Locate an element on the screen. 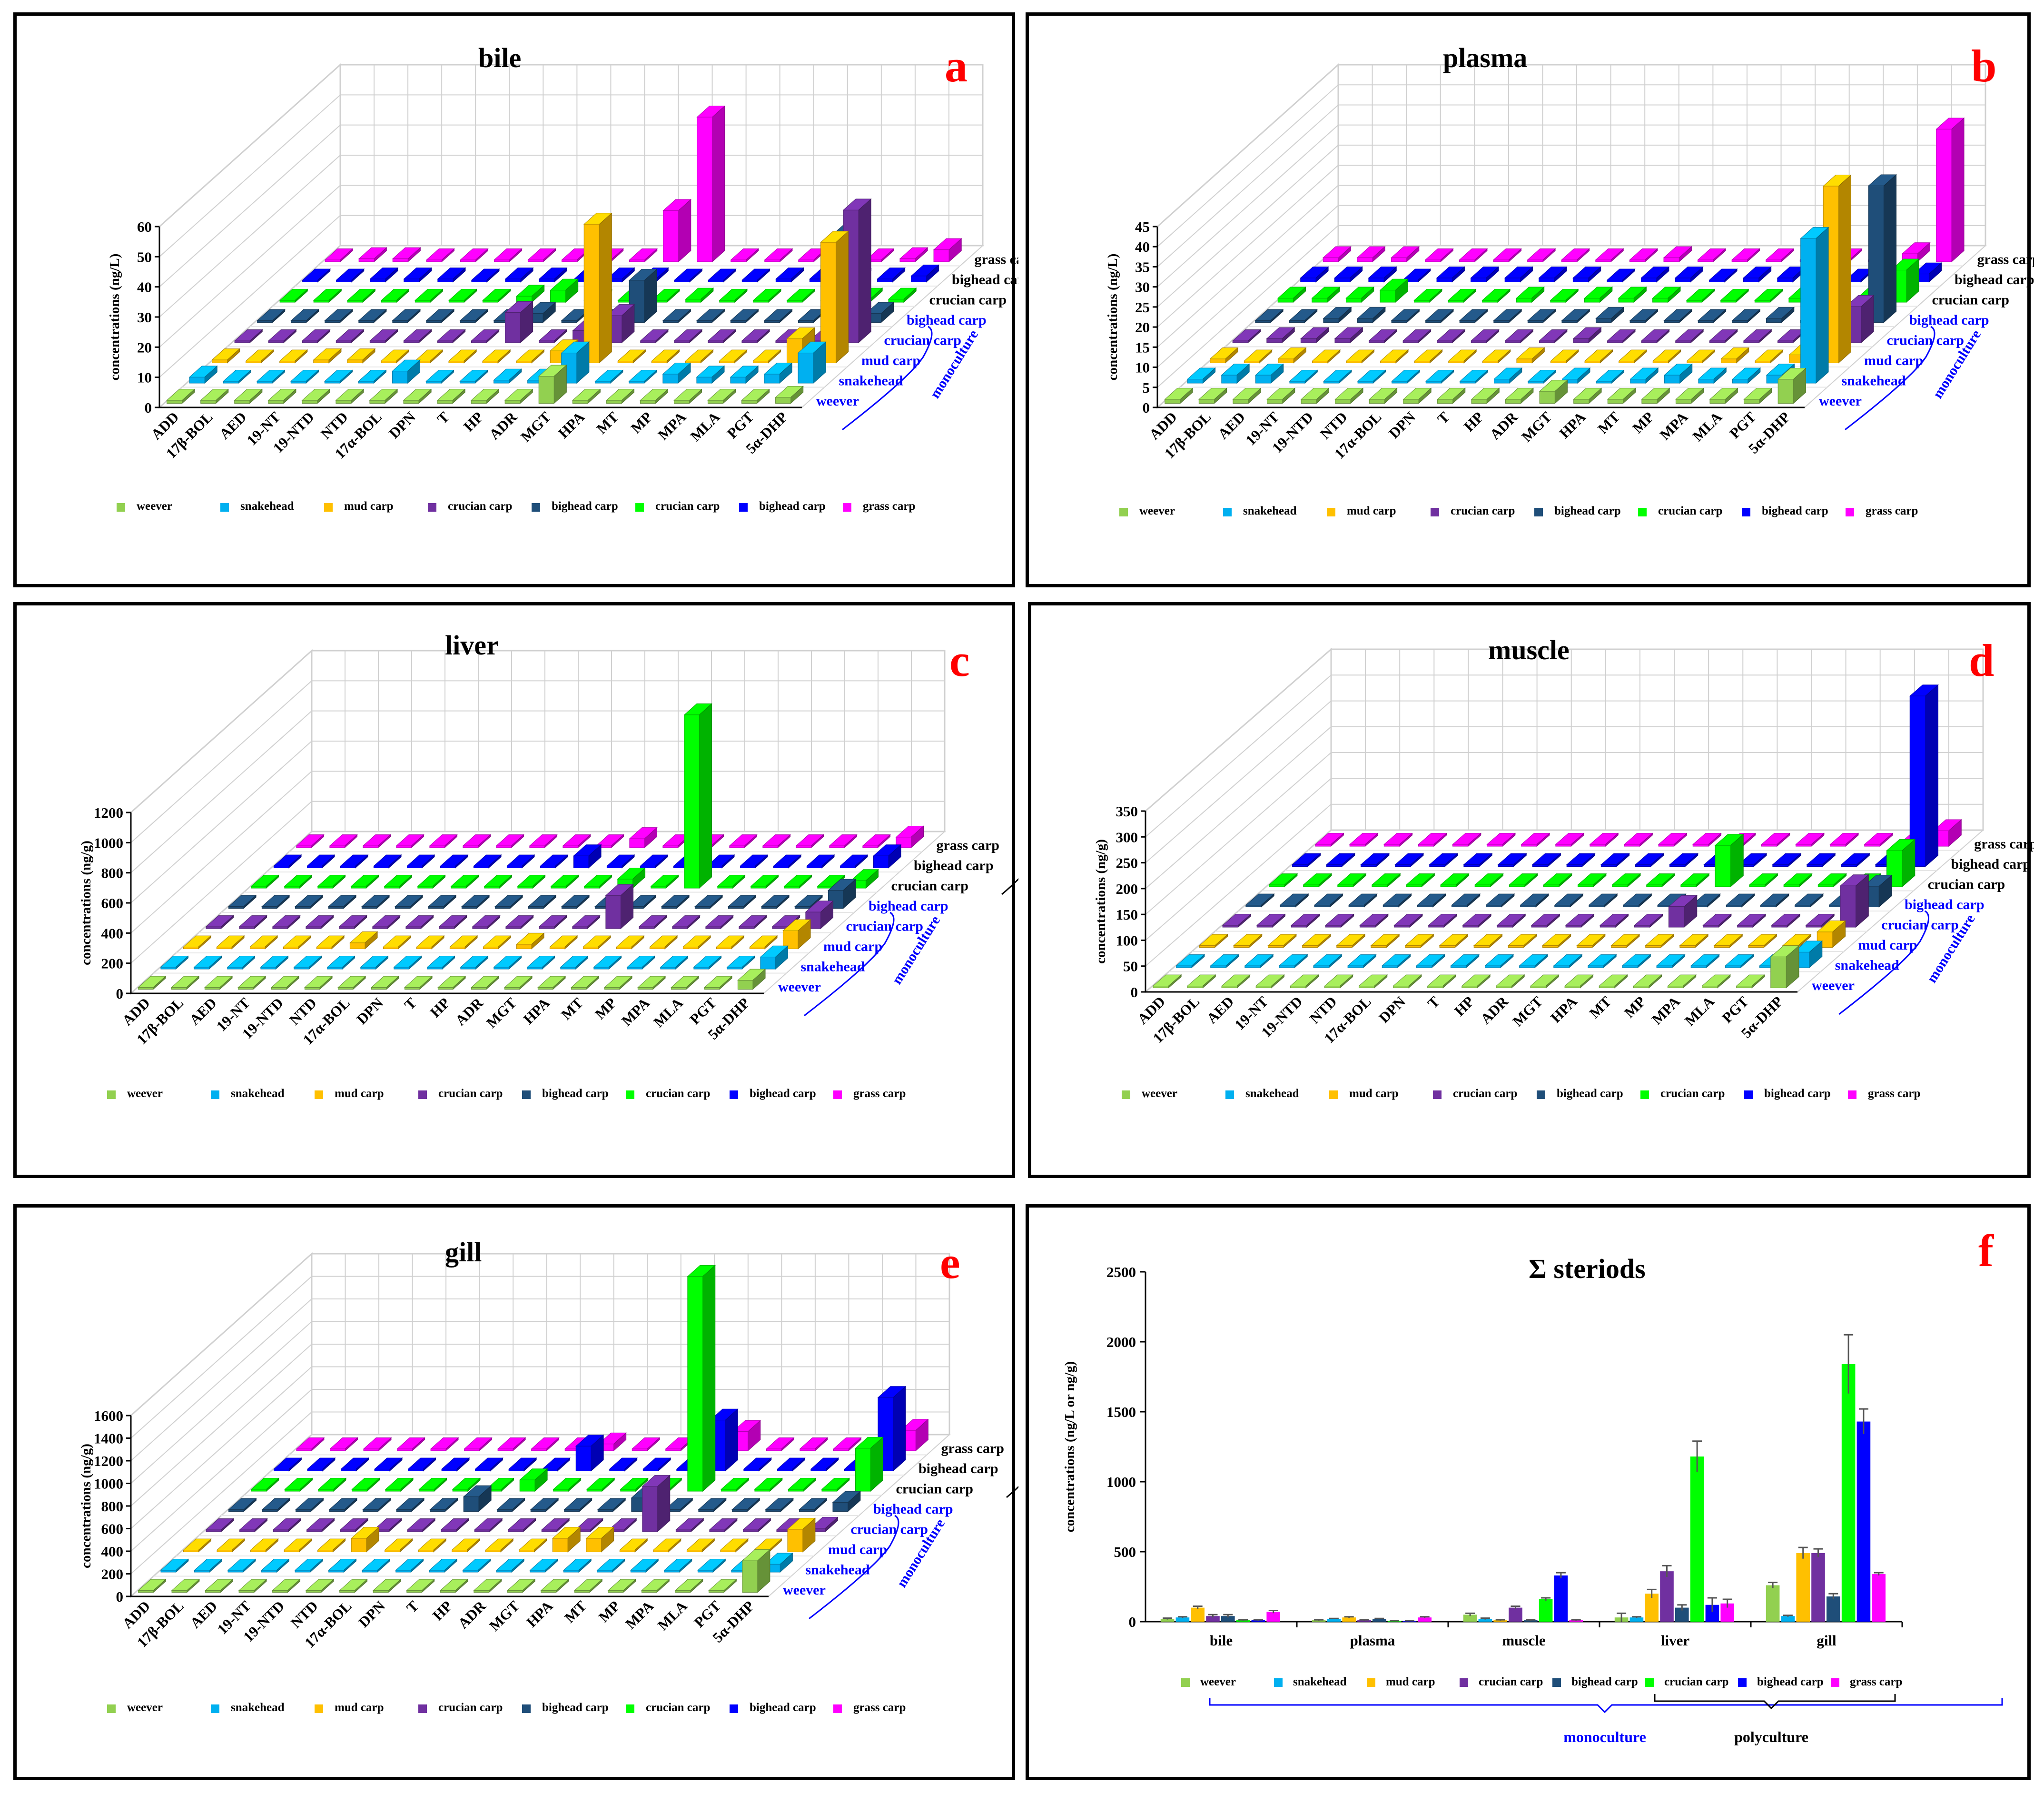 This screenshot has width=2044, height=1793. y-tick-label: 40 is located at coordinates (1142, 246).